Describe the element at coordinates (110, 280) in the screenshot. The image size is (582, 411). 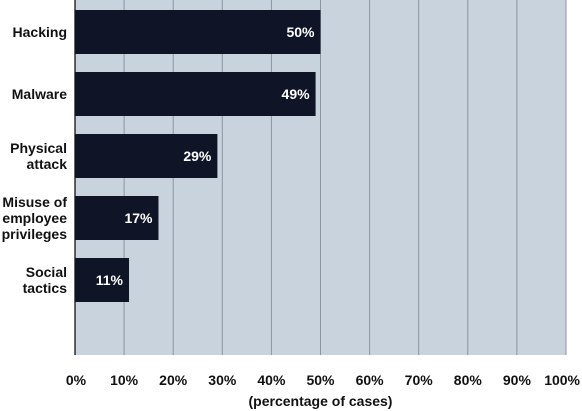
I see `data-label: 11%` at that location.